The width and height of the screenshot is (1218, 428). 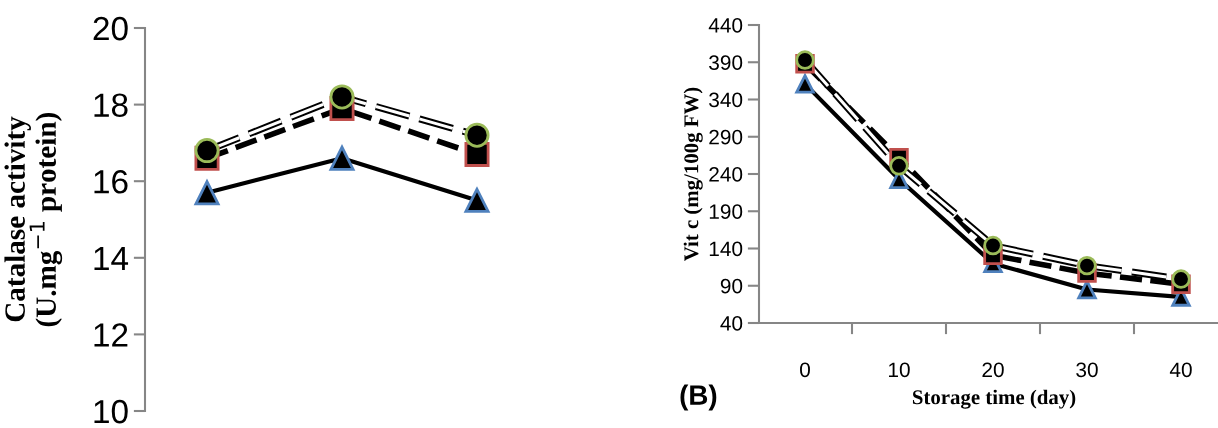 I want to click on y-tick-label: 140, so click(x=726, y=249).